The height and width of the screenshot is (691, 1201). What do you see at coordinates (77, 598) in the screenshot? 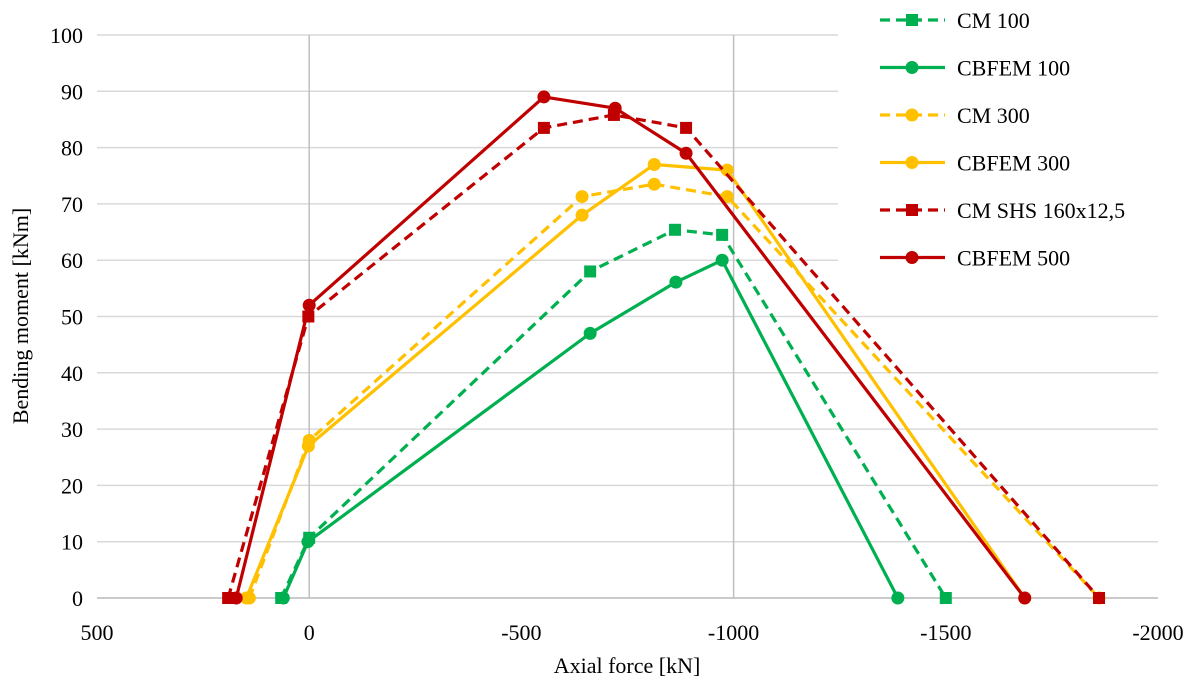
I see `y-tick-label: 0` at bounding box center [77, 598].